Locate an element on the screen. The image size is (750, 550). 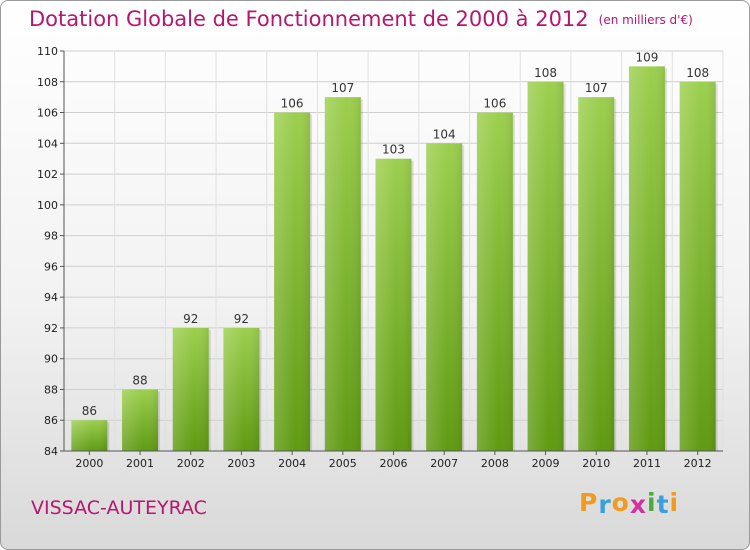
y-tick-label: 104 is located at coordinates (47, 143).